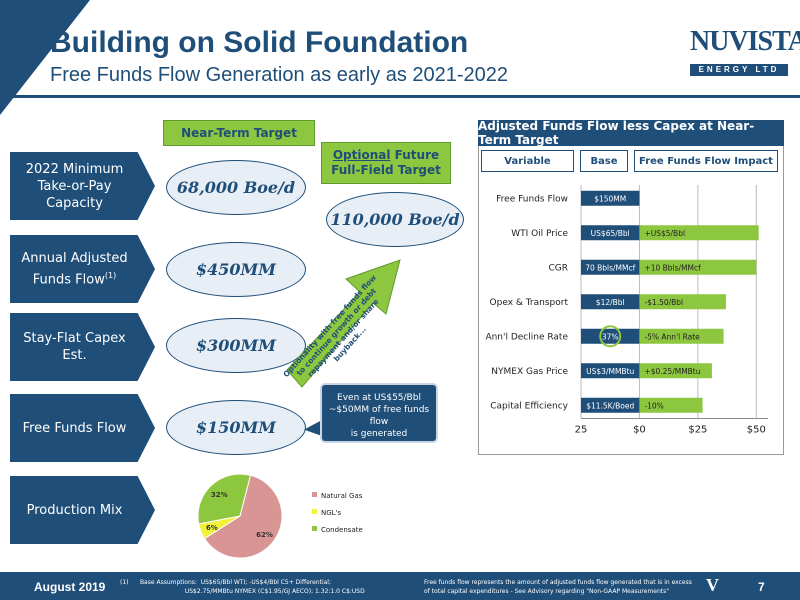  I want to click on footer-logo-icon: V, so click(712, 585).